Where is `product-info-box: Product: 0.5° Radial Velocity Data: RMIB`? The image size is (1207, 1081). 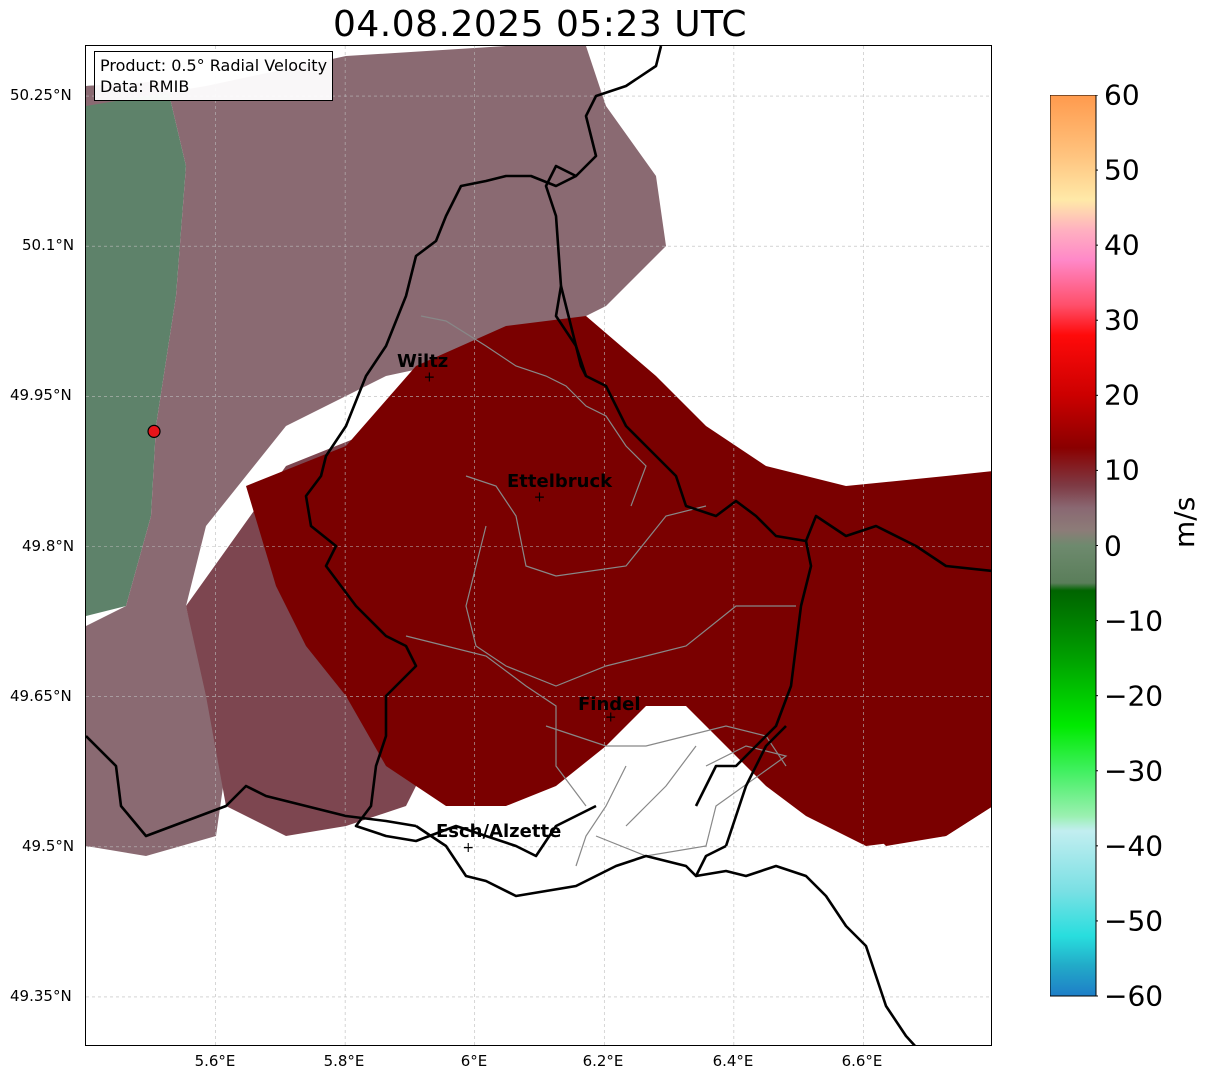 product-info-box: Product: 0.5° Radial Velocity Data: RMIB is located at coordinates (214, 76).